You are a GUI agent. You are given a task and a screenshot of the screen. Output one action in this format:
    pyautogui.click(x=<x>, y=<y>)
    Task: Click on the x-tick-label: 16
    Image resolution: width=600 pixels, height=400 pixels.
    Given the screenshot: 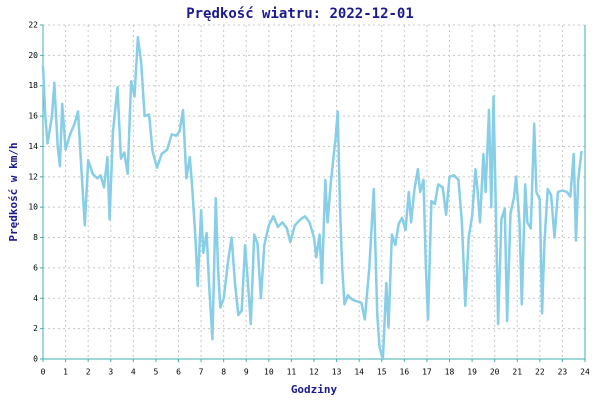 What is the action you would take?
    pyautogui.click(x=405, y=372)
    